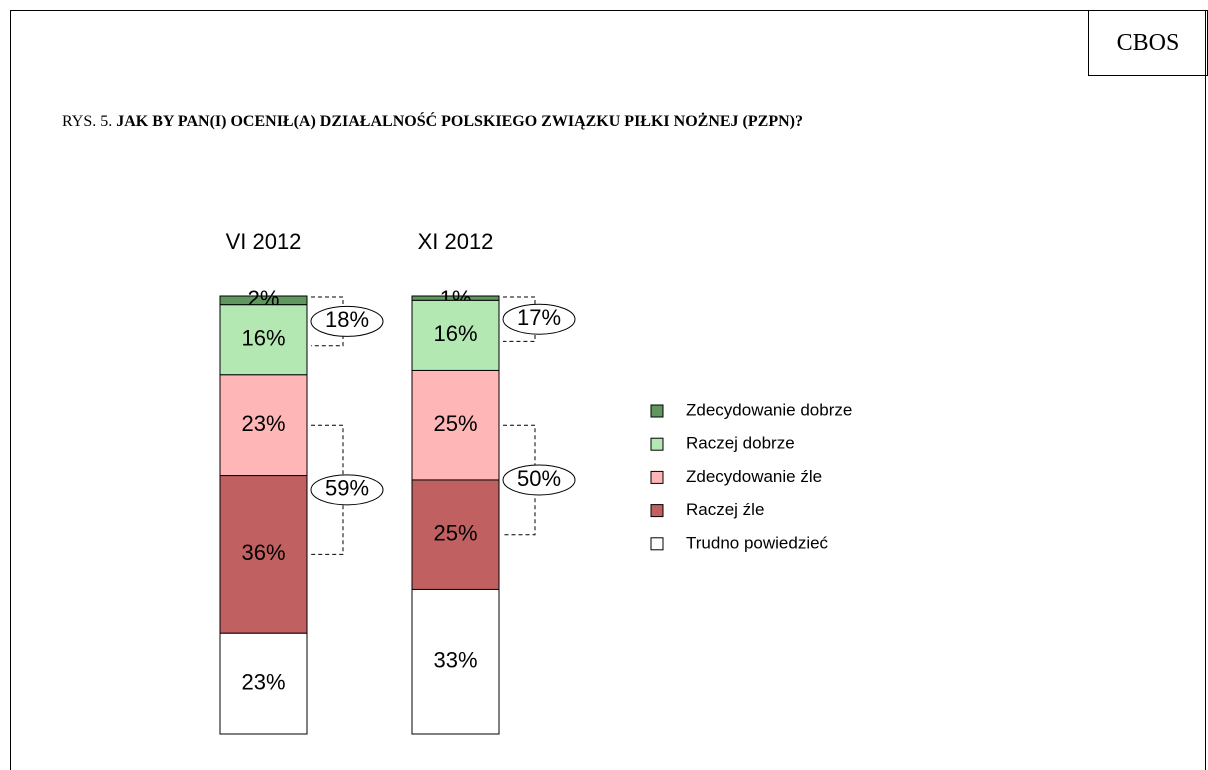 This screenshot has width=1208, height=770. What do you see at coordinates (263, 552) in the screenshot?
I see `value-label: 36%` at bounding box center [263, 552].